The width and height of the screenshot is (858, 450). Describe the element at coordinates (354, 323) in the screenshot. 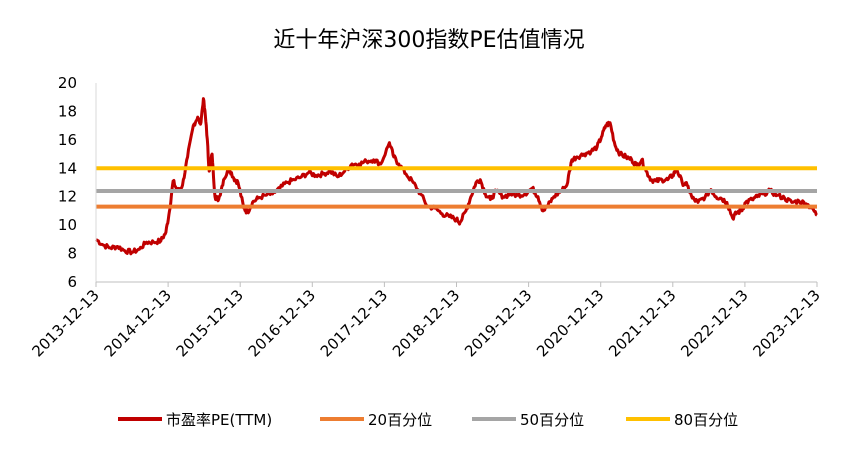

I see `x-tick-label: 2017-12-13` at that location.